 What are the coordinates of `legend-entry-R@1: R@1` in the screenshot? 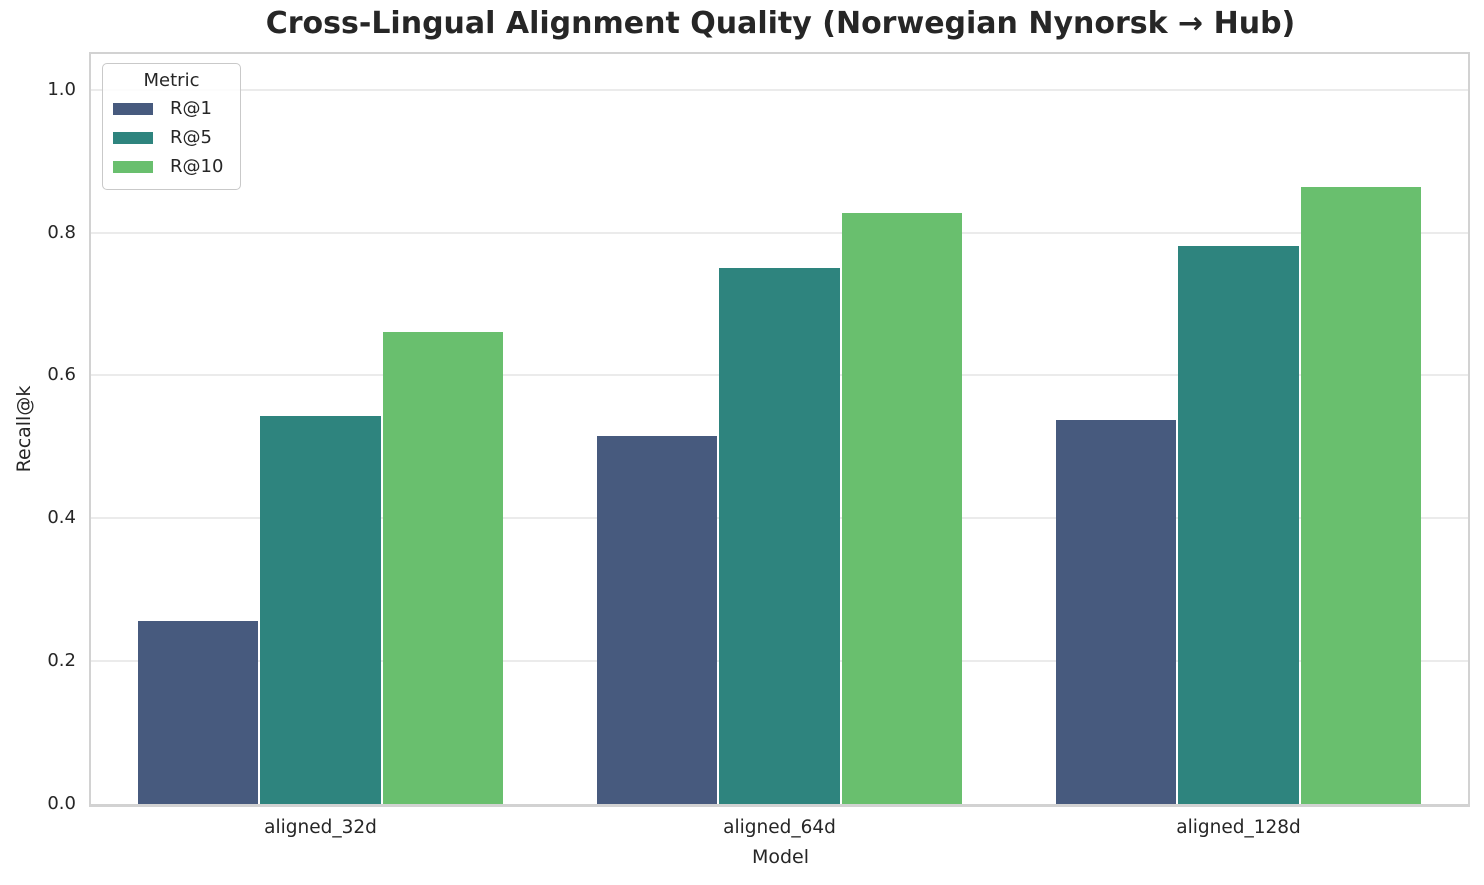 It's located at (171, 108).